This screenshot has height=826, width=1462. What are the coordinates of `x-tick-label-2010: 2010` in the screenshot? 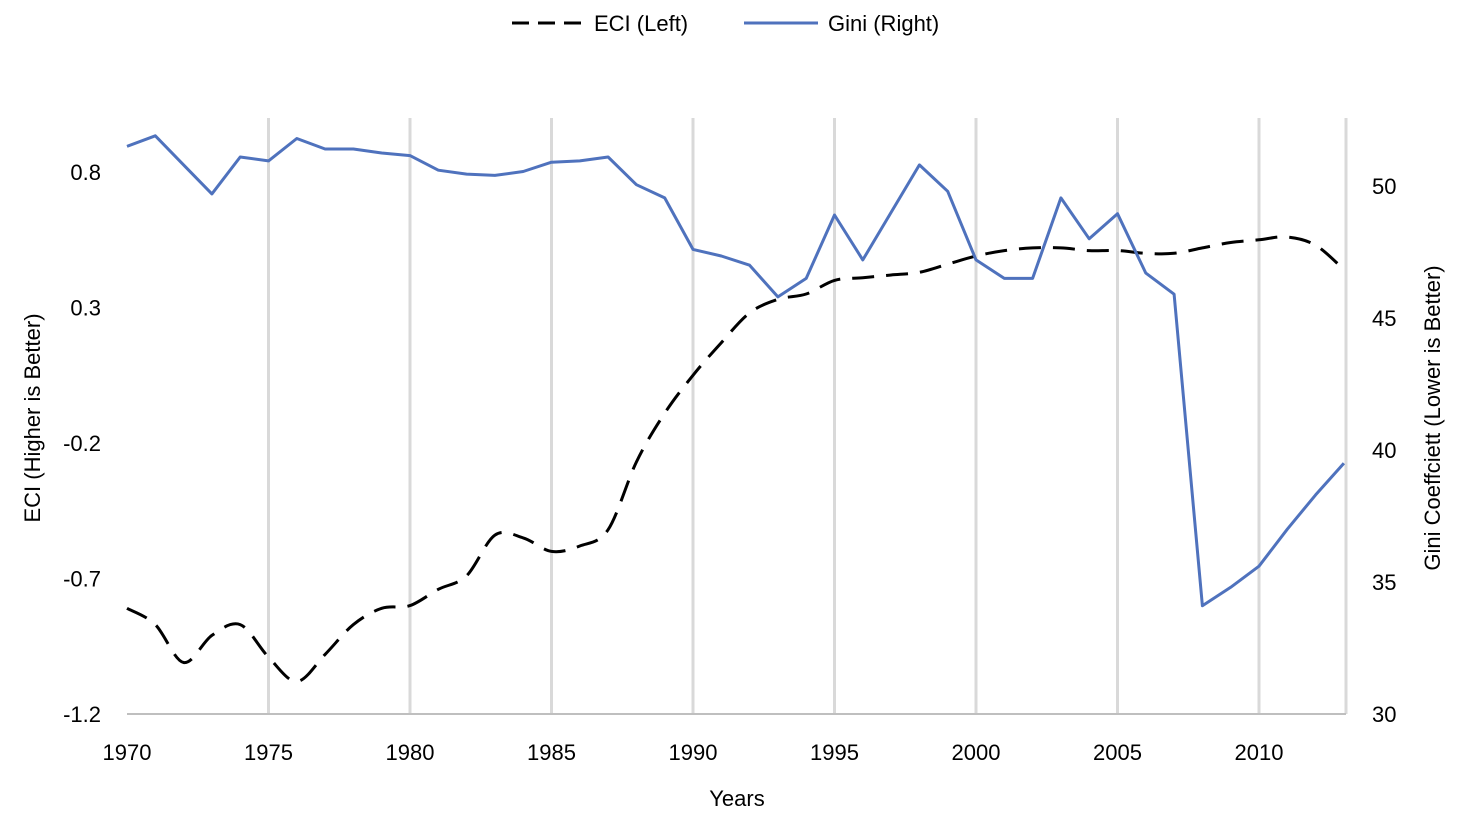 It's located at (1259, 752).